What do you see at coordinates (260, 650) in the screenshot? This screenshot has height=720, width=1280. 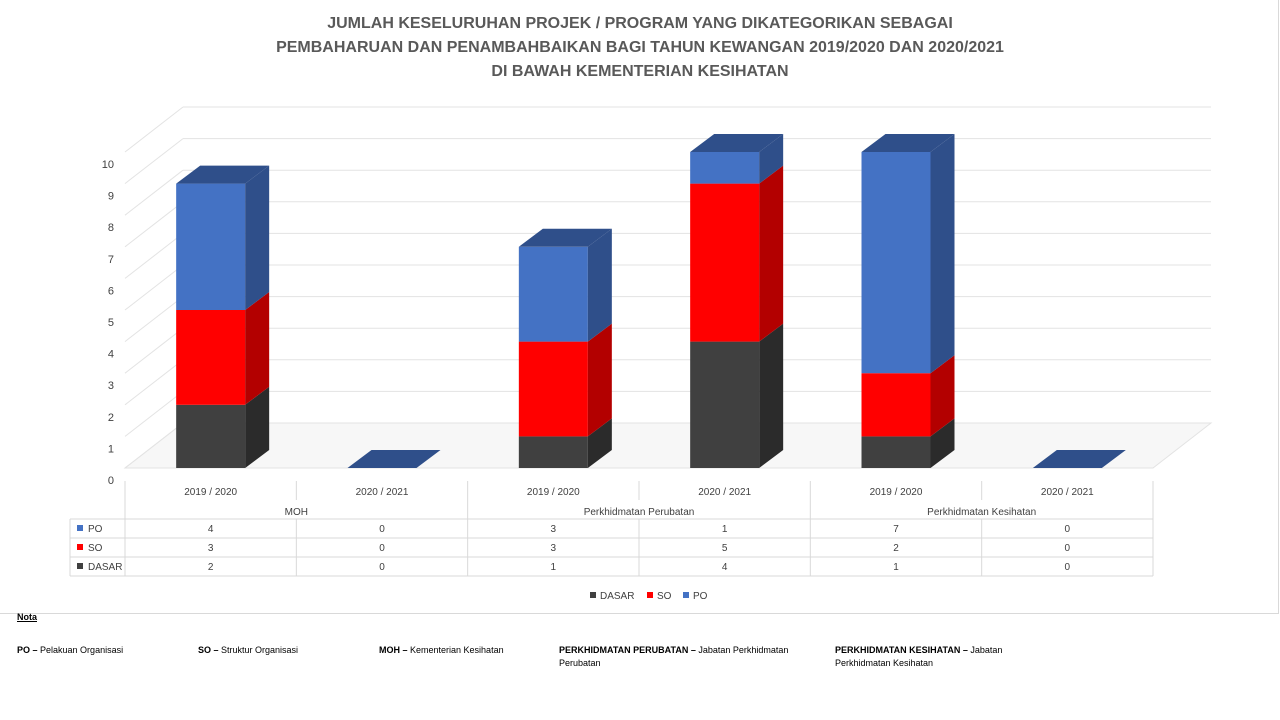 I see `note-text: Struktur Organisasi` at bounding box center [260, 650].